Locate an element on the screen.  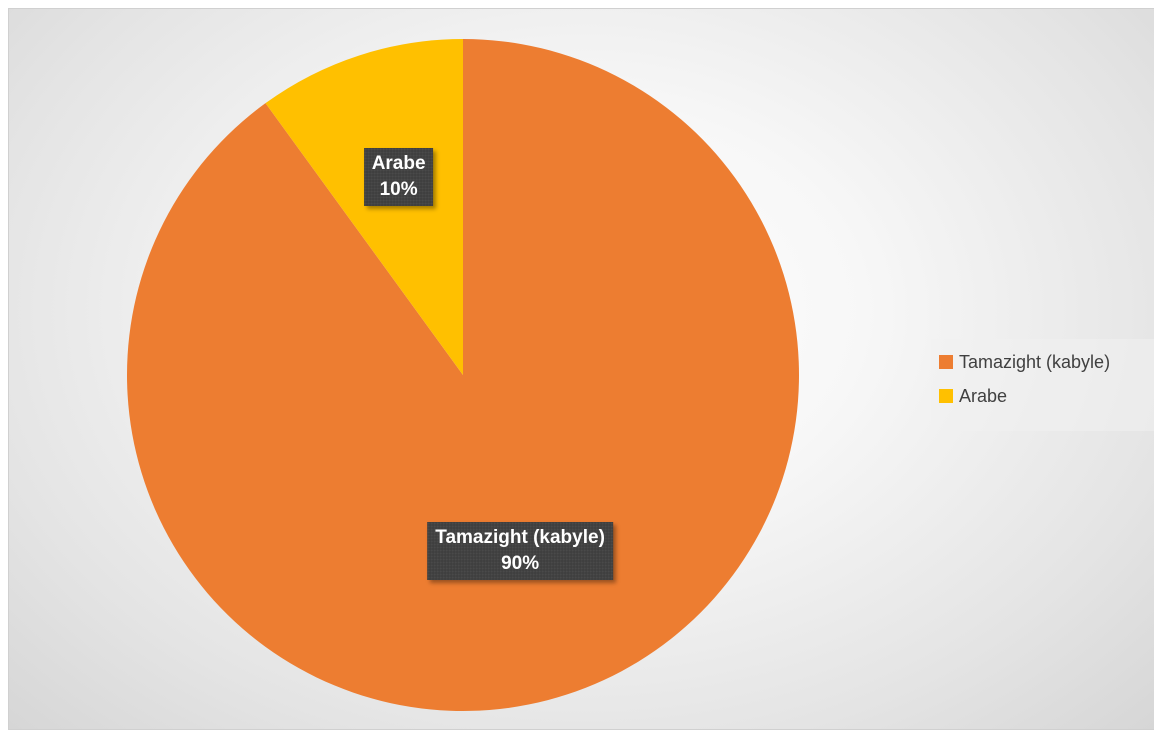
data-label-arabe: Arabe 10% is located at coordinates (398, 176).